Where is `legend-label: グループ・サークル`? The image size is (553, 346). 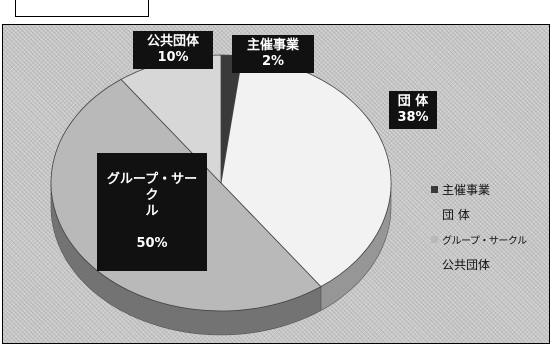
legend-label: グループ・サークル is located at coordinates (484, 241).